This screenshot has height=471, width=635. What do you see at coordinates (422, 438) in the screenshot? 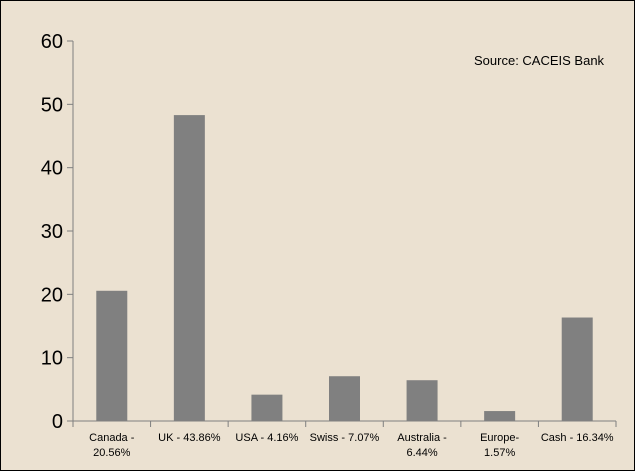
I see `category-label-line: Australia -` at bounding box center [422, 438].